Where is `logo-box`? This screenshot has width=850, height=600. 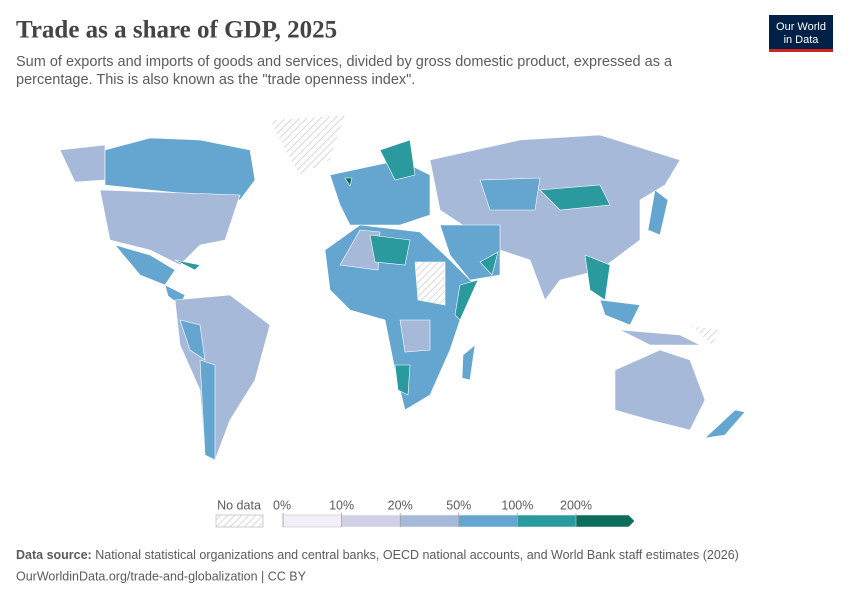 logo-box is located at coordinates (801, 32).